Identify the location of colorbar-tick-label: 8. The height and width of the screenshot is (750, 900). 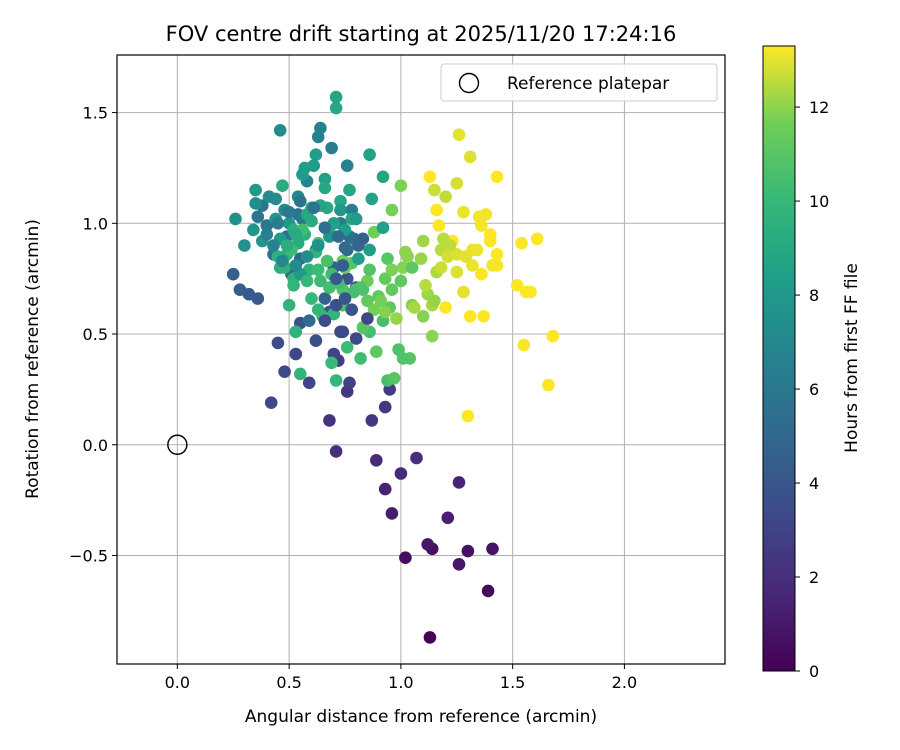
(814, 295).